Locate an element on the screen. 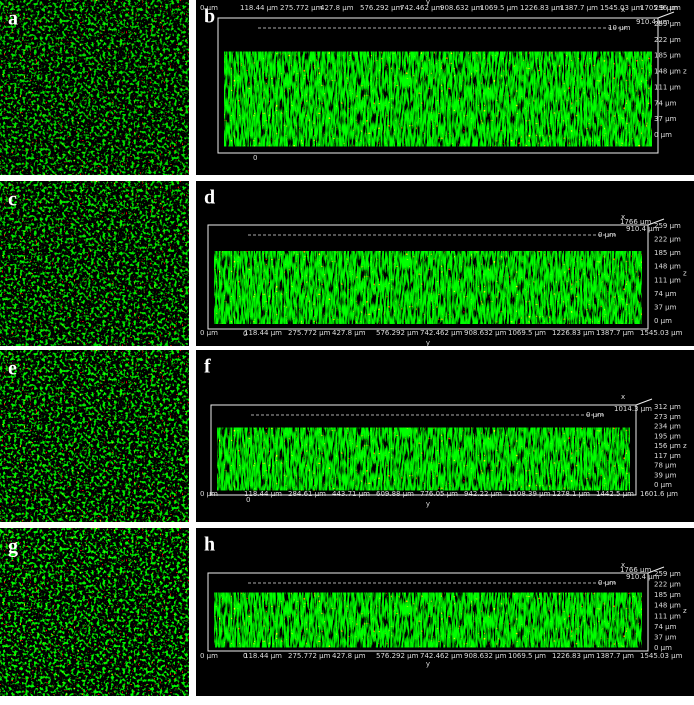 The image size is (694, 705). x-tick-label: 1278.1 µm is located at coordinates (571, 494).